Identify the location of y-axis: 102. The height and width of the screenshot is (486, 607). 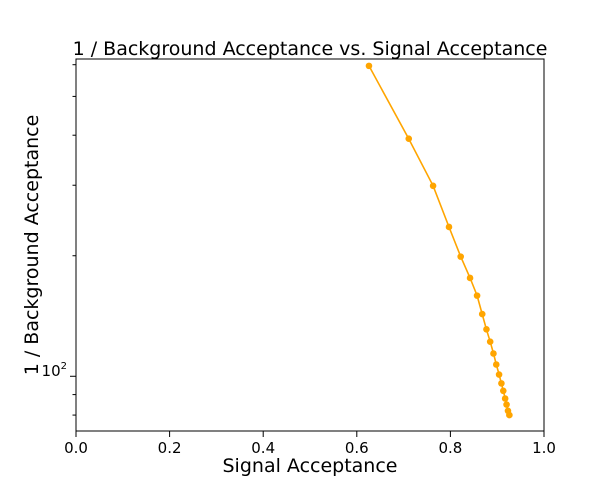
(59, 240).